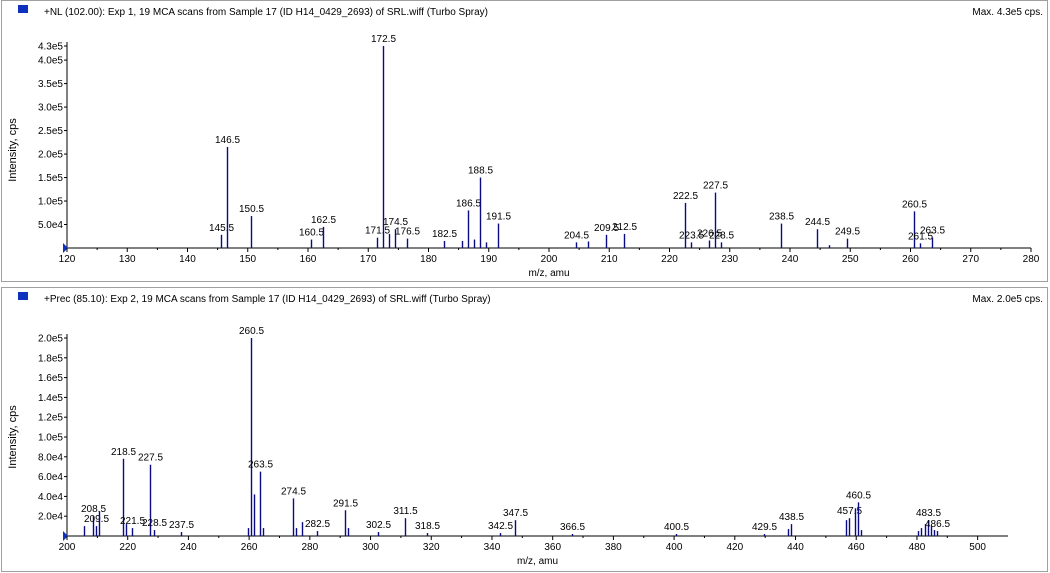 The image size is (1050, 573). I want to click on y-tick-label: 4.0e5, so click(50, 61).